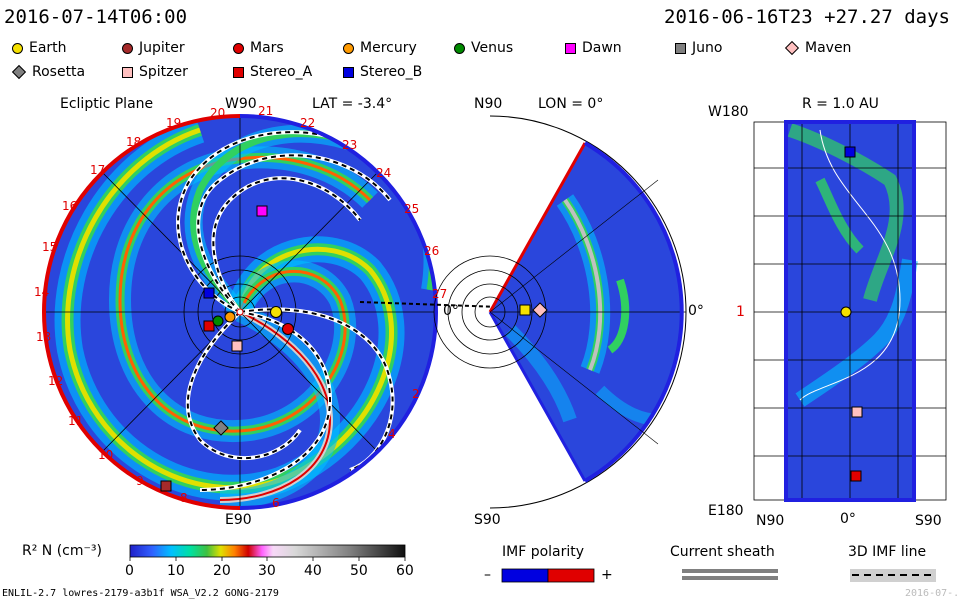  What do you see at coordinates (166, 486) in the screenshot?
I see `jupiter-marker` at bounding box center [166, 486].